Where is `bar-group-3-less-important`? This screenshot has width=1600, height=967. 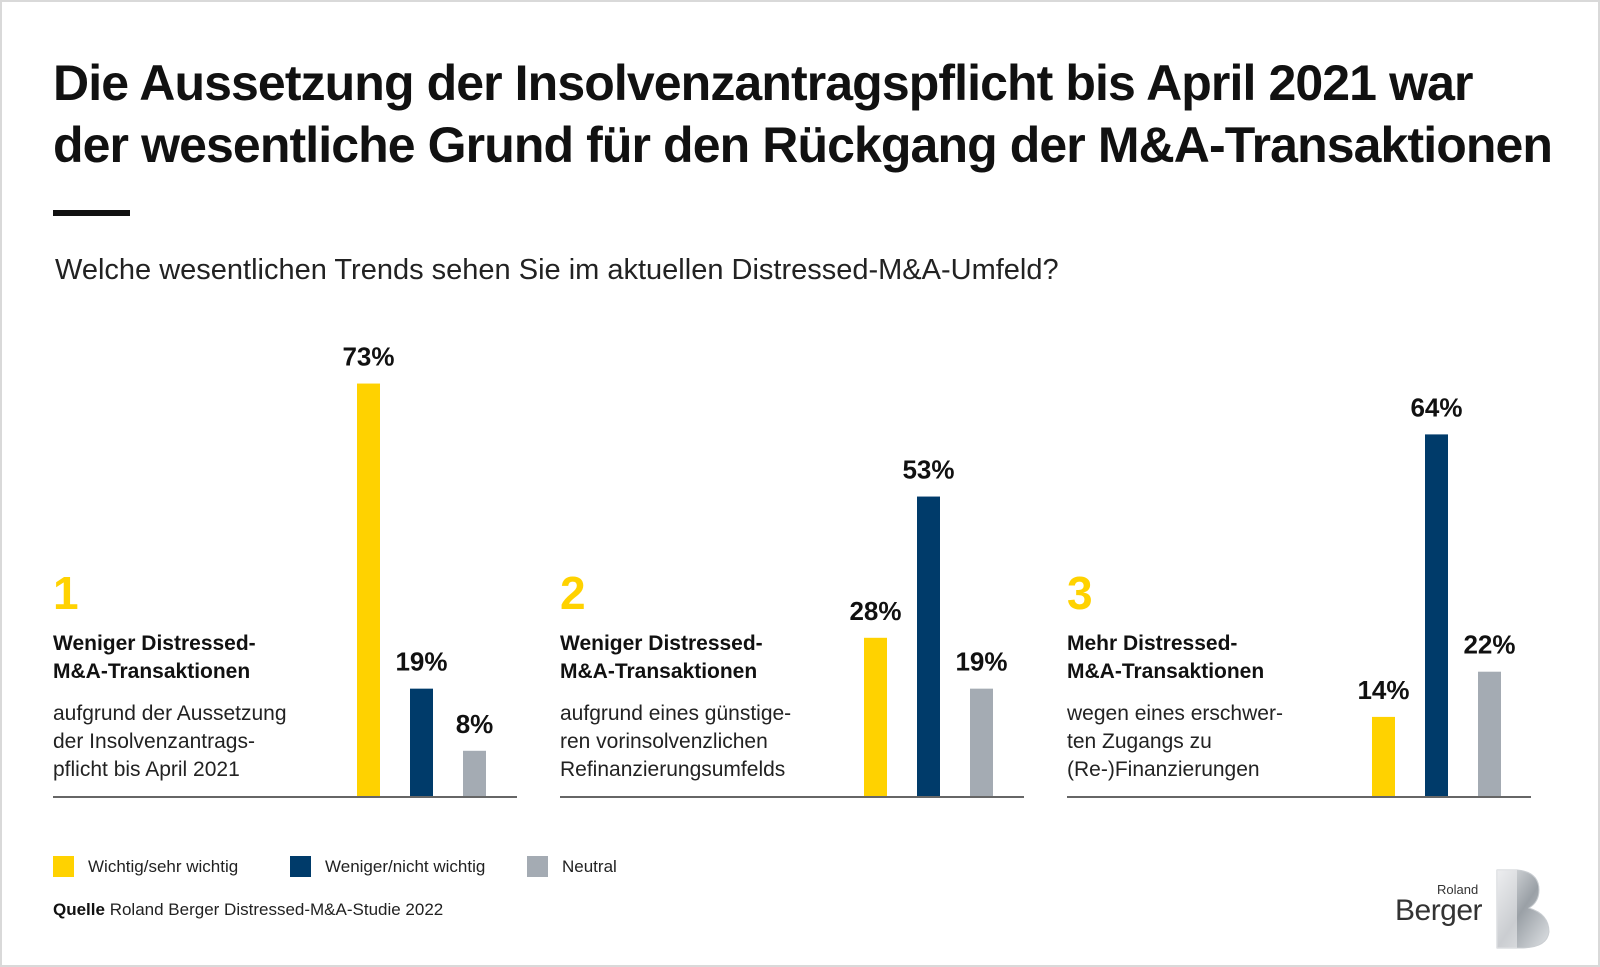
bar-group-3-less-important is located at coordinates (1436, 615).